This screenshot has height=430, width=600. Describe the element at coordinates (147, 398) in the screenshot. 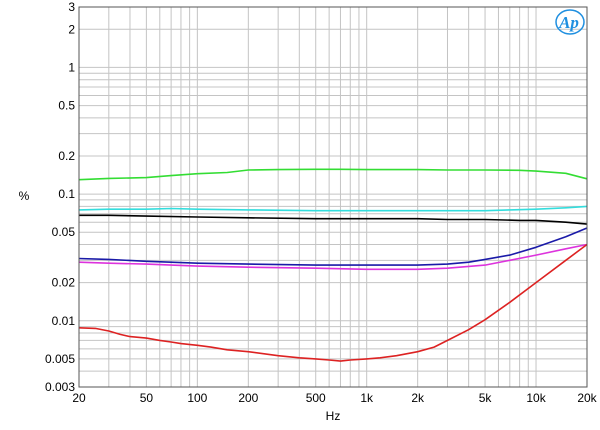

I see `x-tick-label: 50` at that location.